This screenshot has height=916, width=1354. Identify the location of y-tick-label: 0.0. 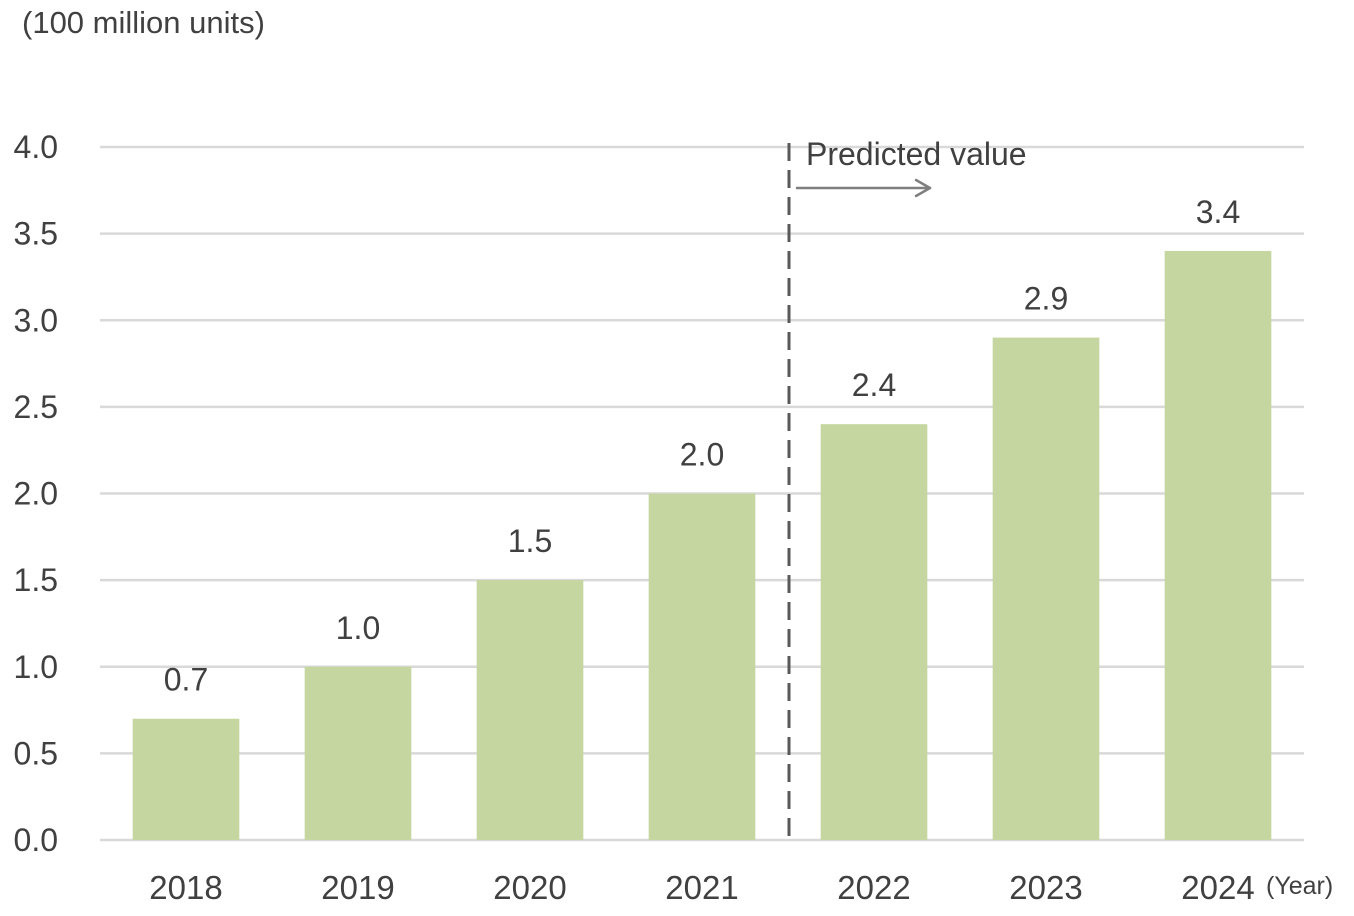
(36, 840).